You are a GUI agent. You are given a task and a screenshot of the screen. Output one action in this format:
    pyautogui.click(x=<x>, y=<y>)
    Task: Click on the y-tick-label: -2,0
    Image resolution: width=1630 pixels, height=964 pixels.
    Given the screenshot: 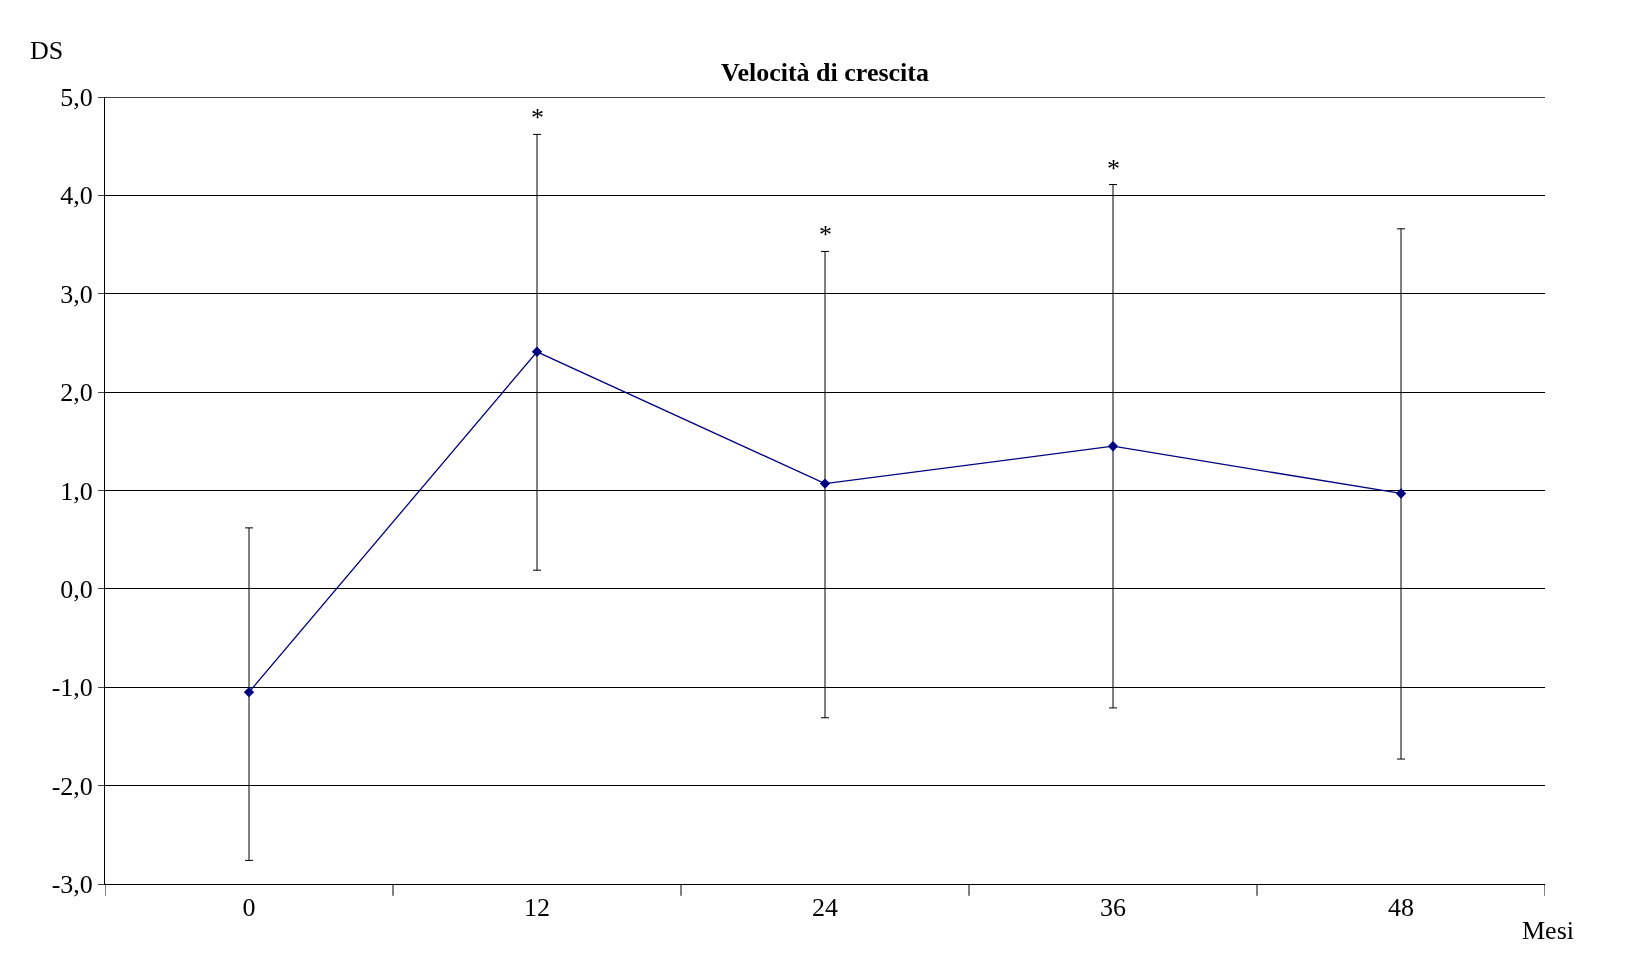 What is the action you would take?
    pyautogui.click(x=72, y=786)
    